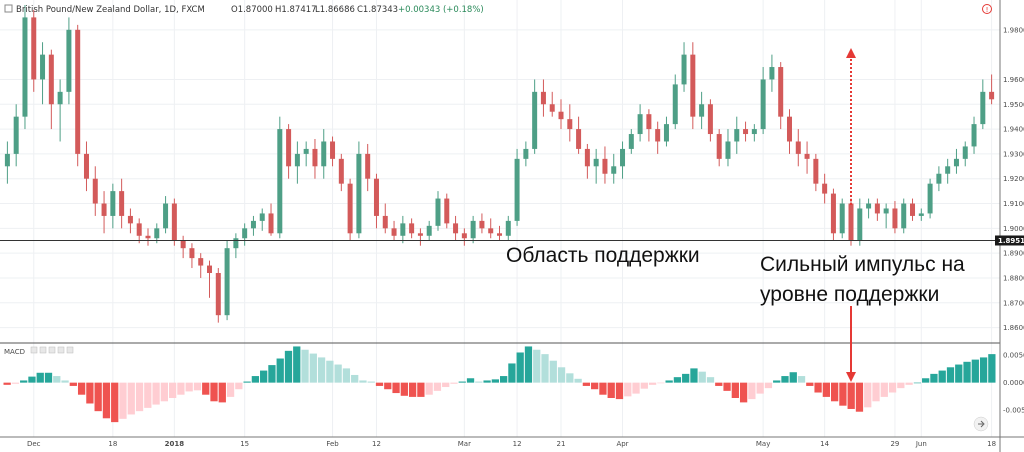 This screenshot has width=1024, height=452. I want to click on price-tick-label: 1.88000, so click(1013, 278).